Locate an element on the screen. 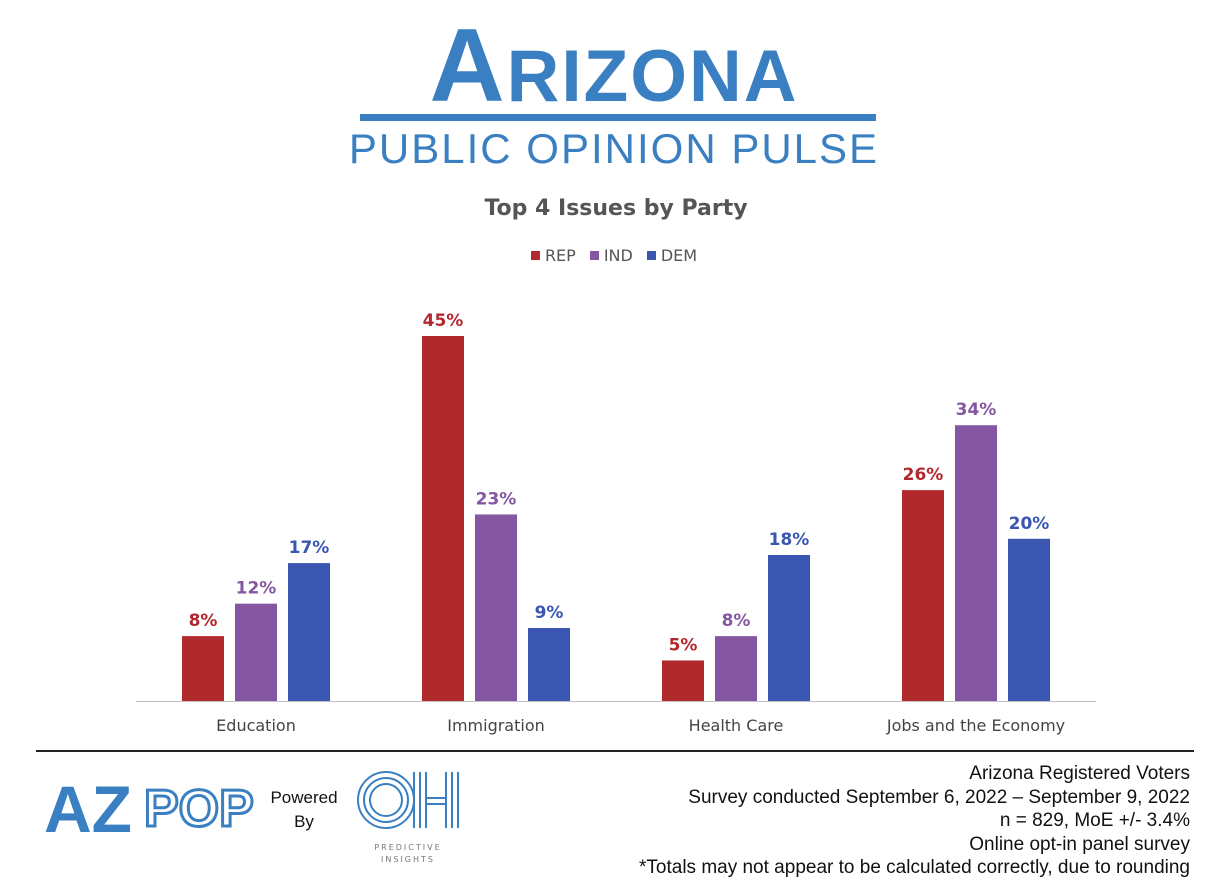 The height and width of the screenshot is (888, 1228). category-label-3: Jobs and the Economy is located at coordinates (975, 725).